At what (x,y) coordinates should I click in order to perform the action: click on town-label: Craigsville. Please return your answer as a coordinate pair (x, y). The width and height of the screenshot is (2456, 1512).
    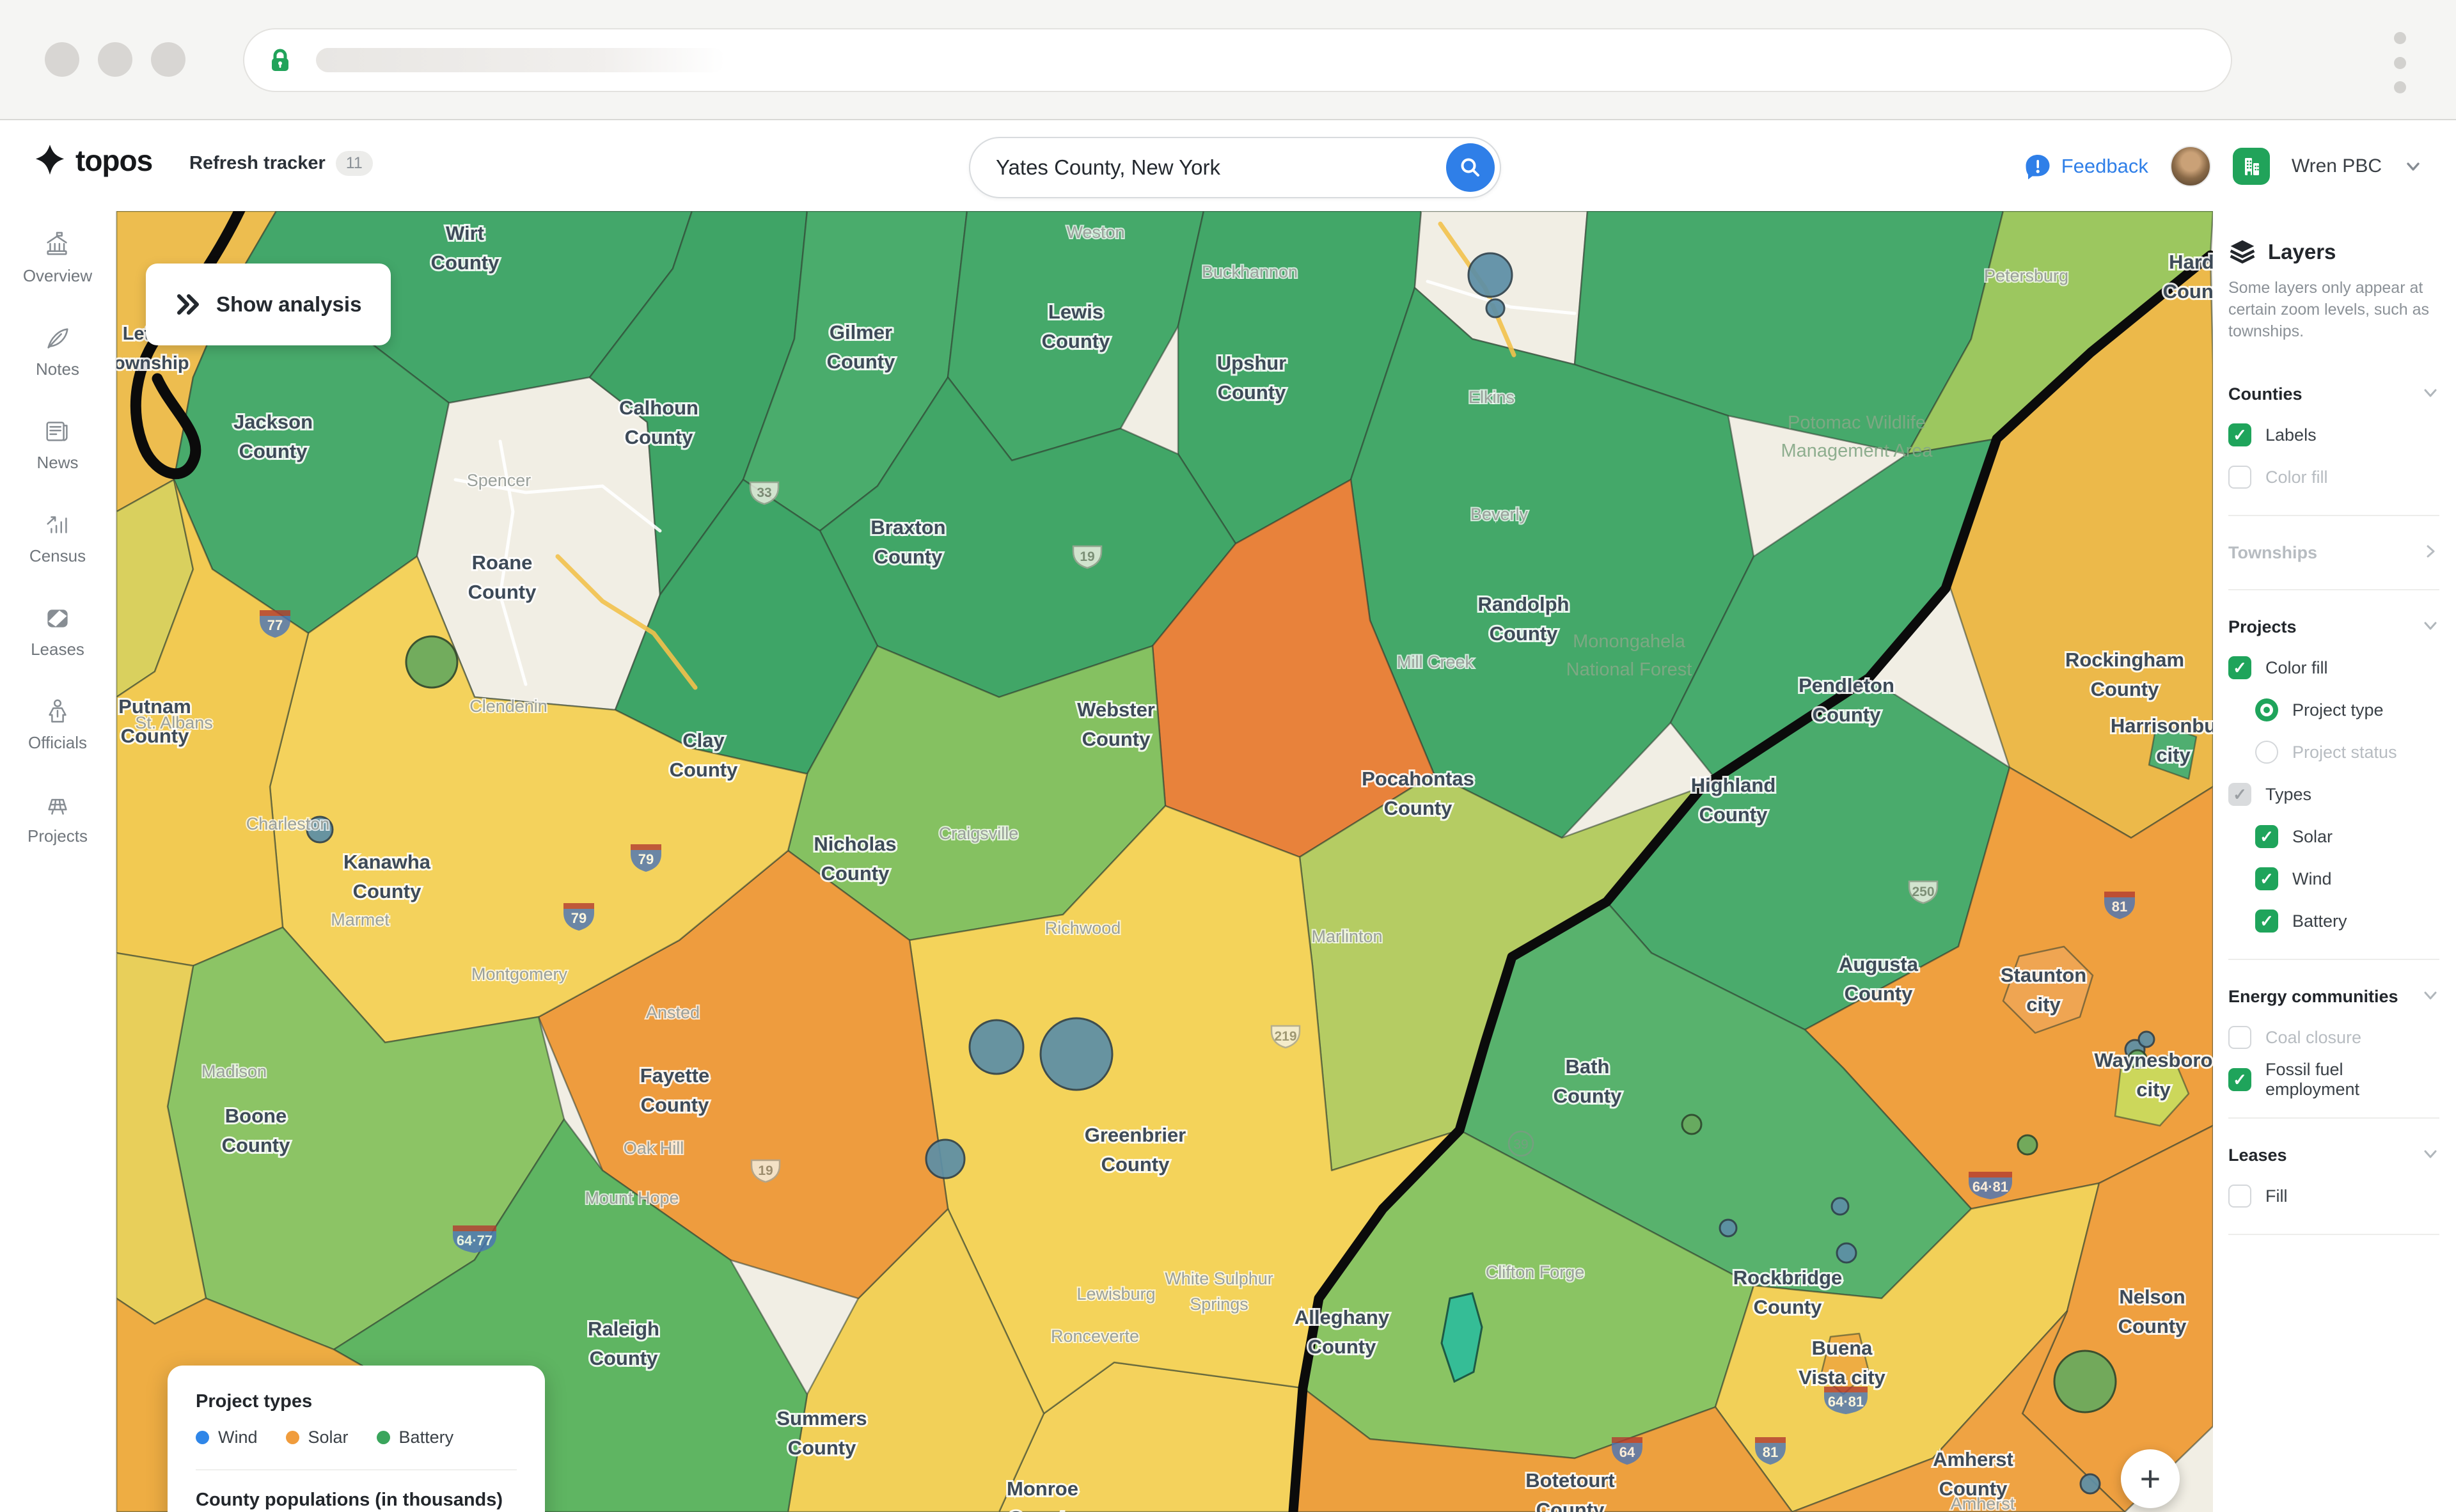
    Looking at the image, I should click on (979, 833).